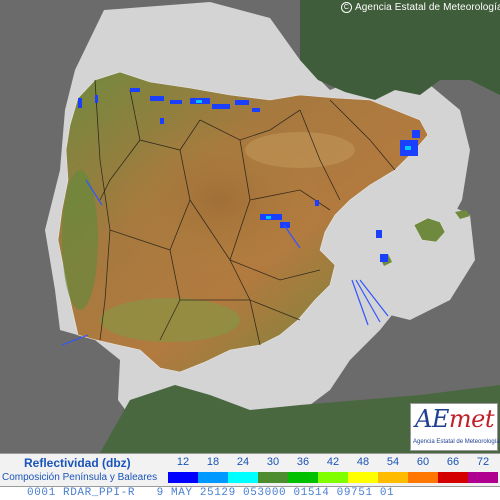 Image resolution: width=500 pixels, height=500 pixels. Describe the element at coordinates (80, 477) in the screenshot. I see `legend-subtitle: Composición Península y Baleares` at that location.